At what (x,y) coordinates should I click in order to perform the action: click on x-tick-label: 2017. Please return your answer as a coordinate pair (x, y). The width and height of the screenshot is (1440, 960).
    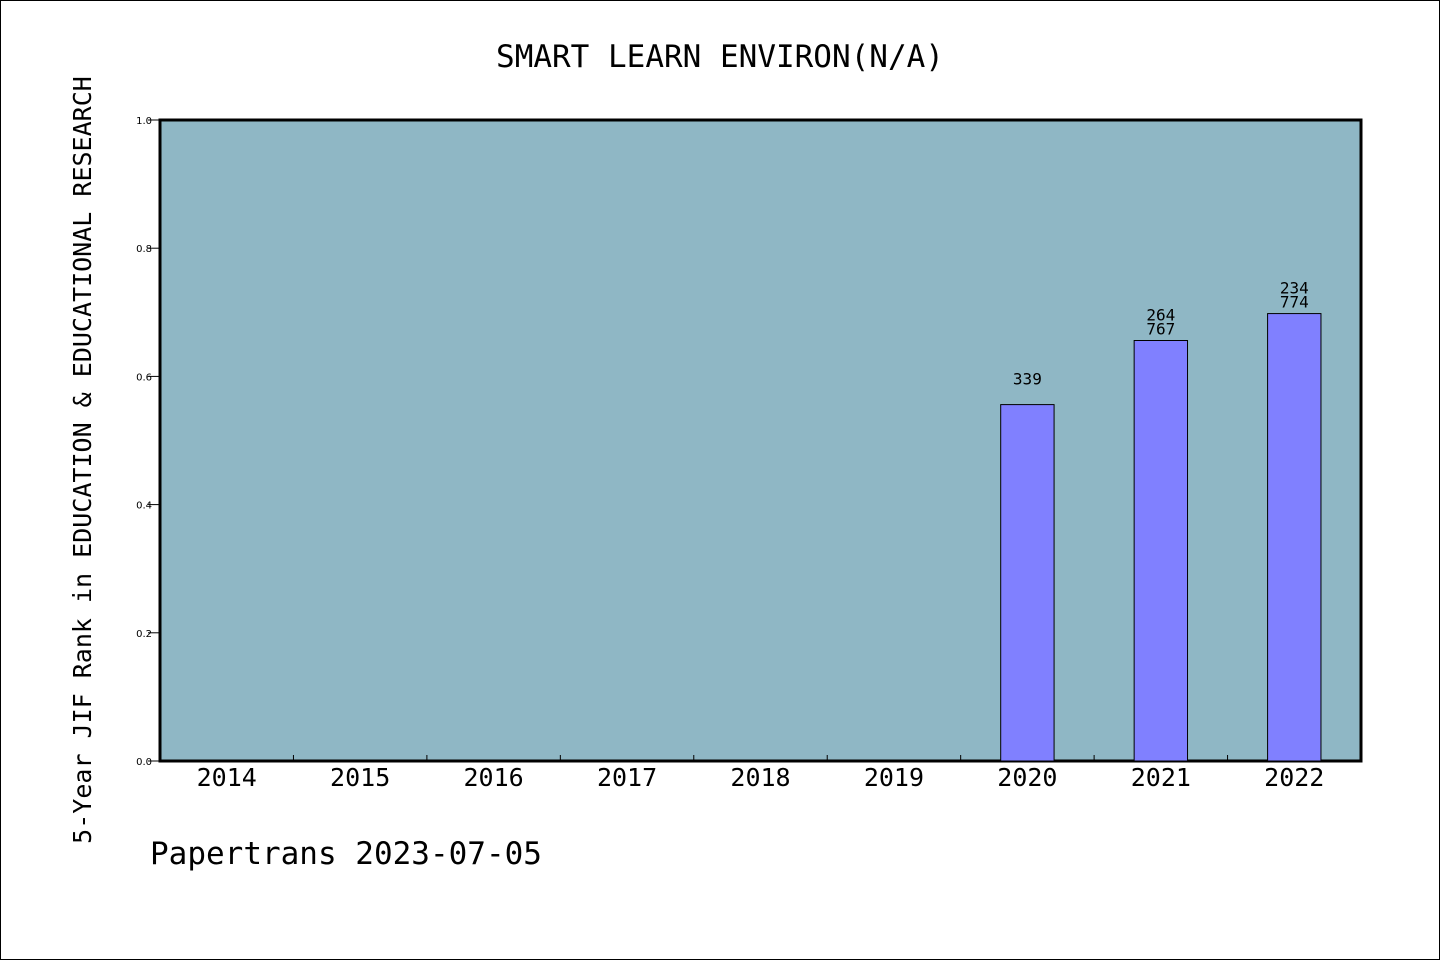
    Looking at the image, I should click on (627, 777).